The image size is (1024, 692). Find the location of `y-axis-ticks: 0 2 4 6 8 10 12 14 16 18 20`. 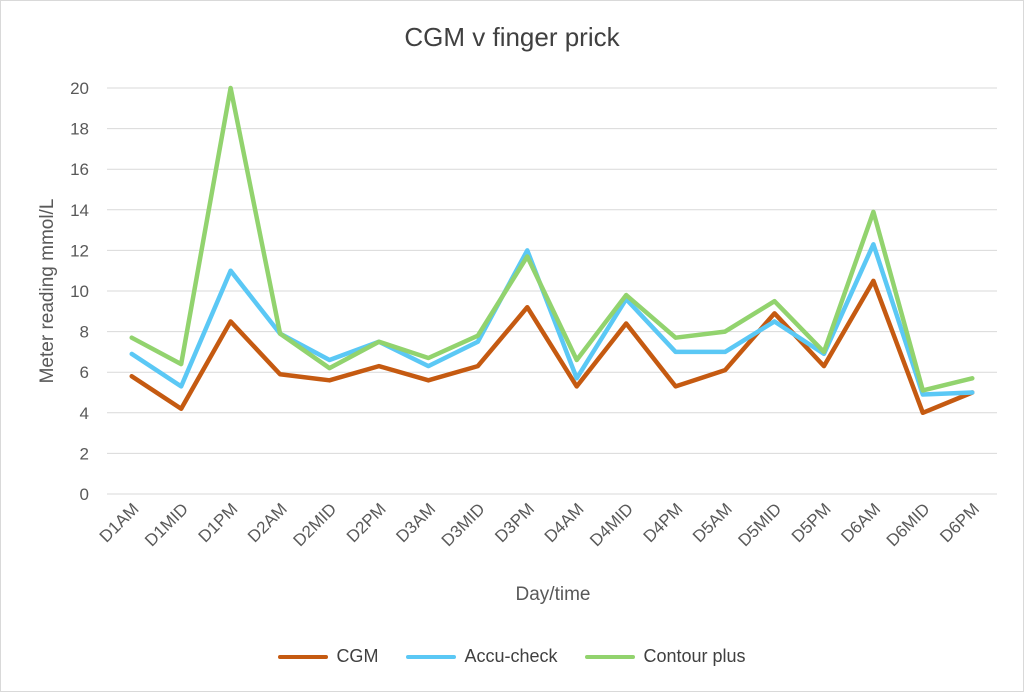

y-axis-ticks: 0 2 4 6 8 10 12 14 16 18 20 is located at coordinates (79, 291).